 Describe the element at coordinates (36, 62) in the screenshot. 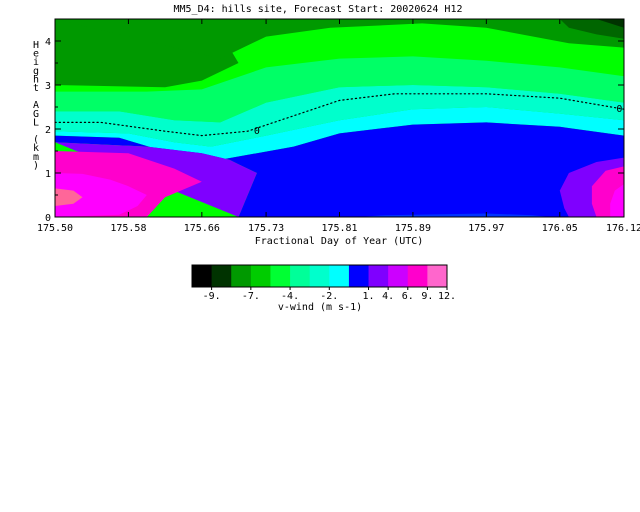

I see `y-axis-label-char: i` at that location.